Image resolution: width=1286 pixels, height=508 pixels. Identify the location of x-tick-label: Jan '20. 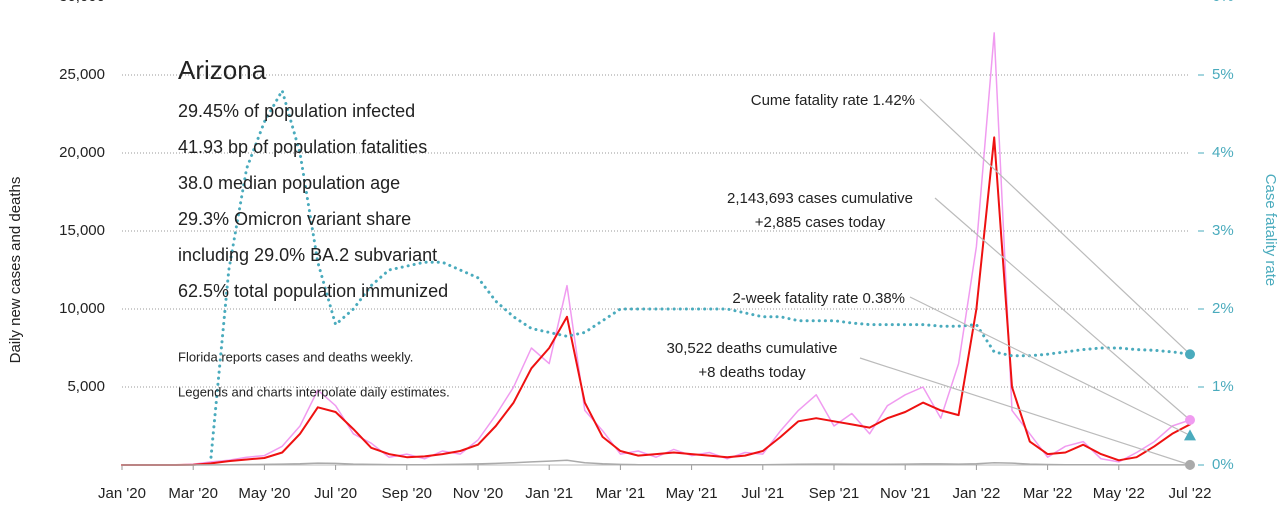
(122, 493).